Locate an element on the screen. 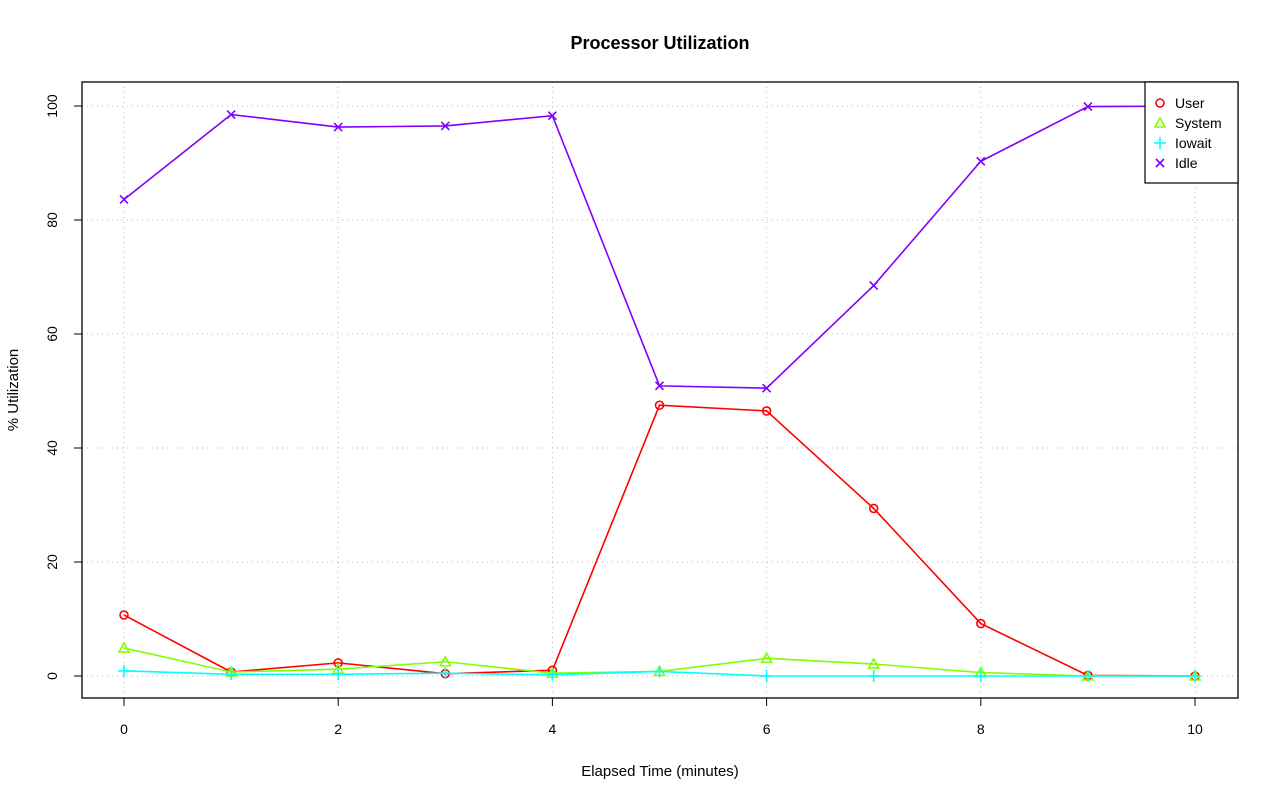  legend-item-idle: Idle is located at coordinates (1176, 163).